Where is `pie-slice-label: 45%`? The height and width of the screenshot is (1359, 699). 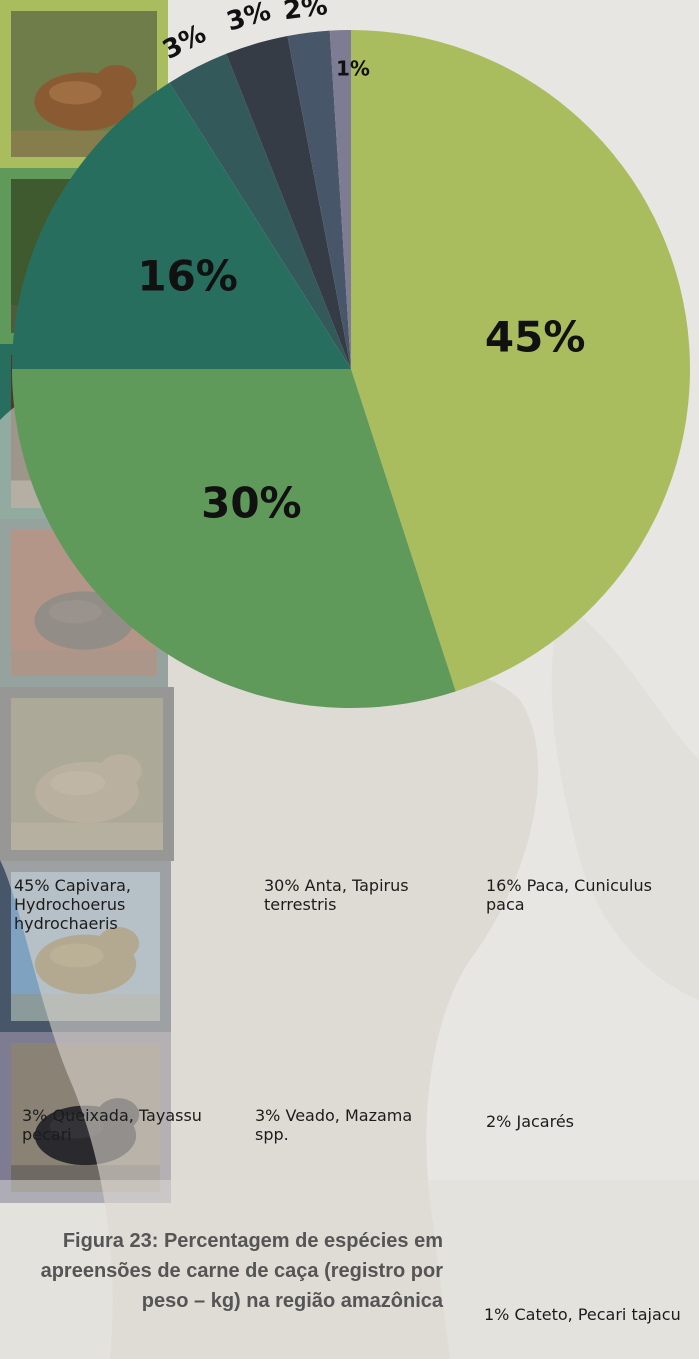 pie-slice-label: 45% is located at coordinates (535, 336).